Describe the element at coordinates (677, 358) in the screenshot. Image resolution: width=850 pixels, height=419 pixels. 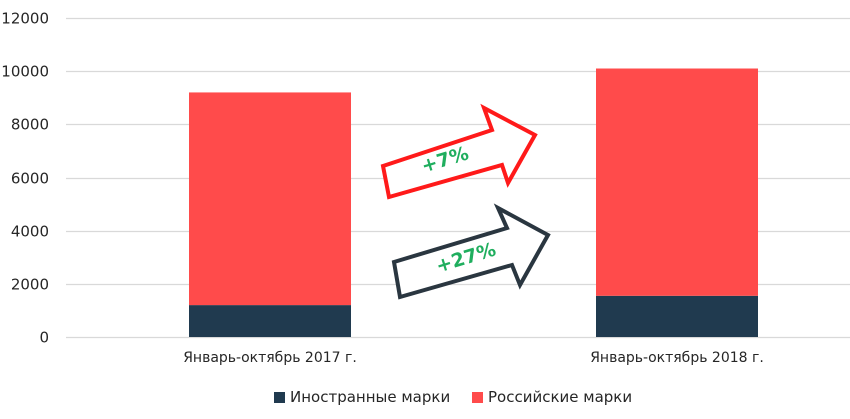
I see `x-category-label: Январь-октябрь 2018 г.` at that location.